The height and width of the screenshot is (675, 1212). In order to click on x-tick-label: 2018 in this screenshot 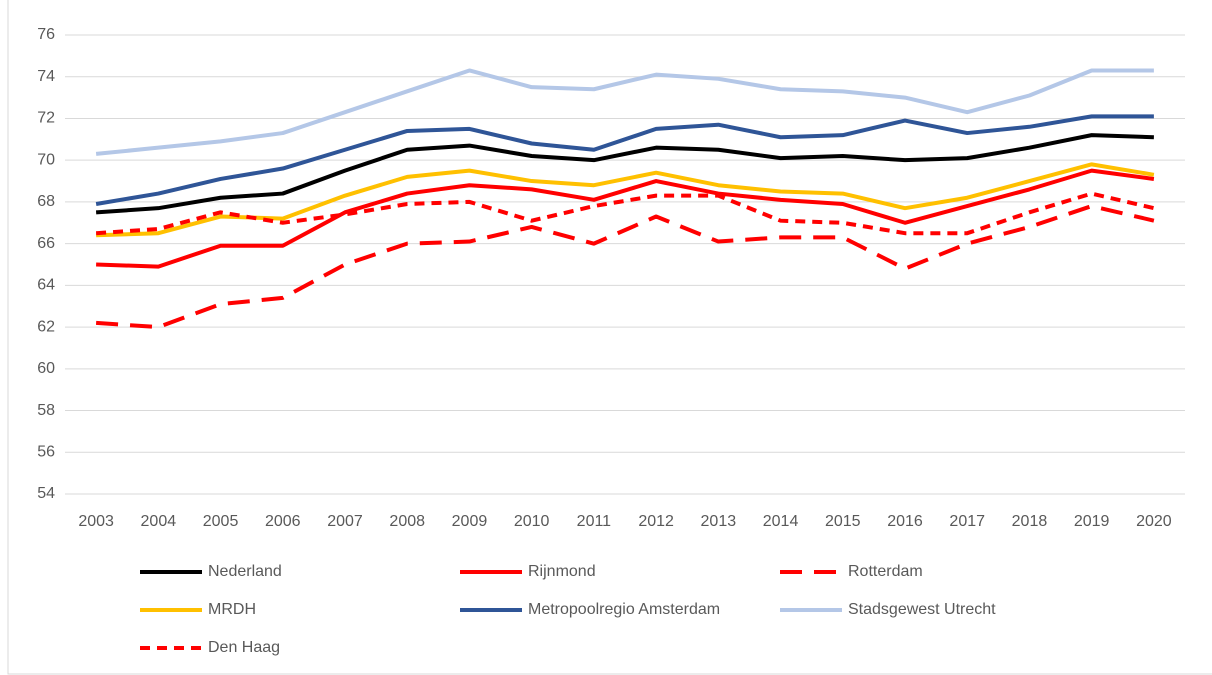, I will do `click(1030, 521)`.